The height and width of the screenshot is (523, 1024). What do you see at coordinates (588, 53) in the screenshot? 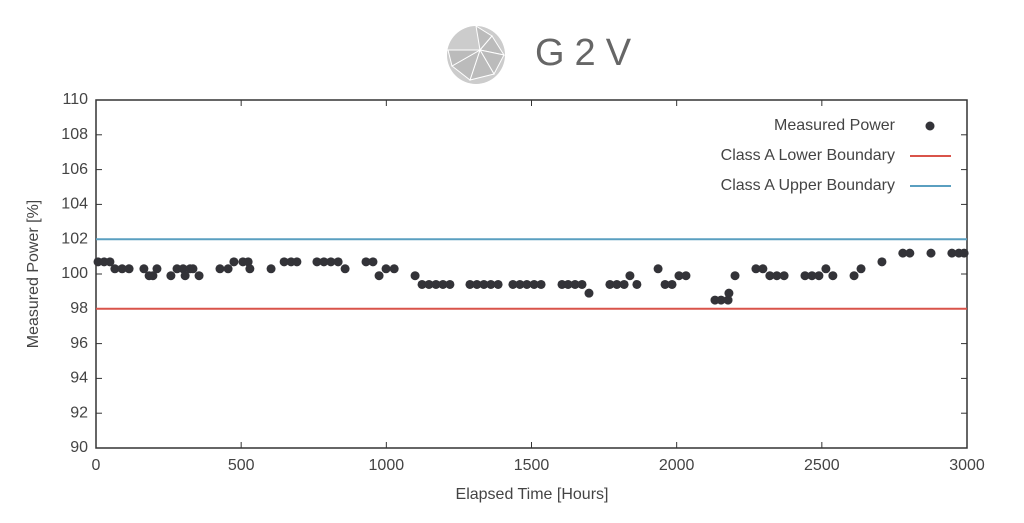
I see `logo-text: G2V` at bounding box center [588, 53].